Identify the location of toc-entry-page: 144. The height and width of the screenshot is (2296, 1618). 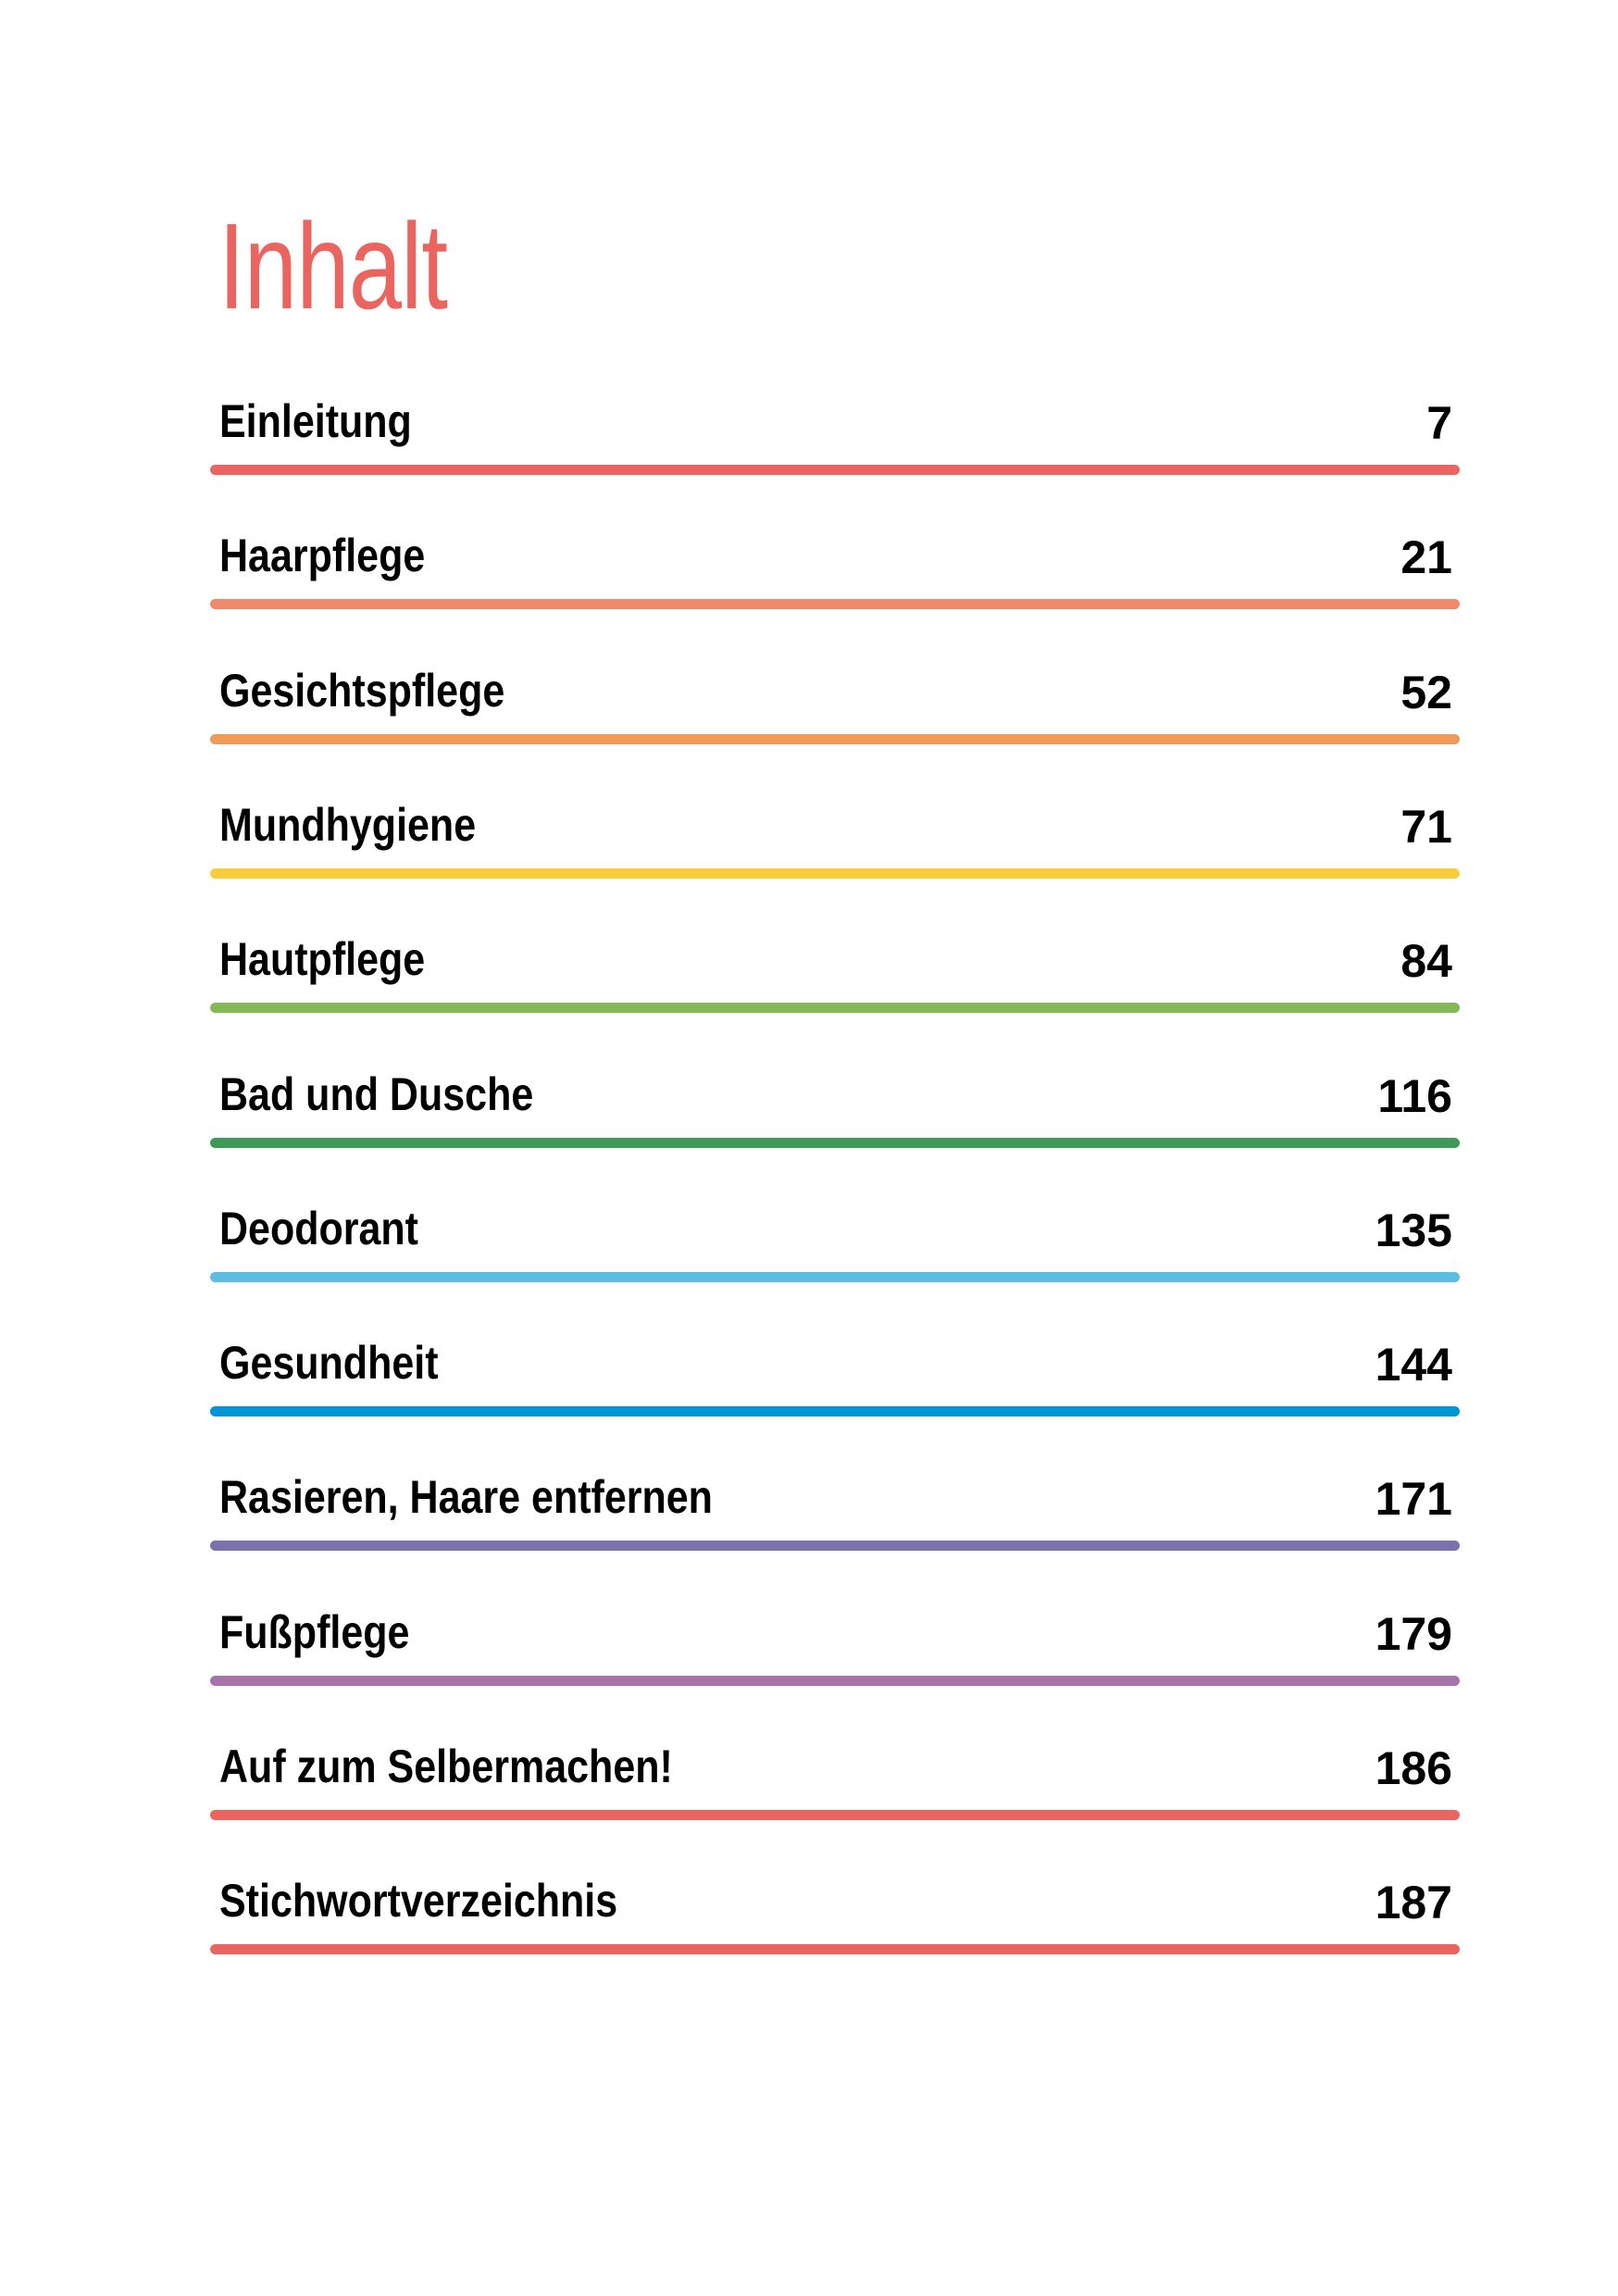
(1413, 1365).